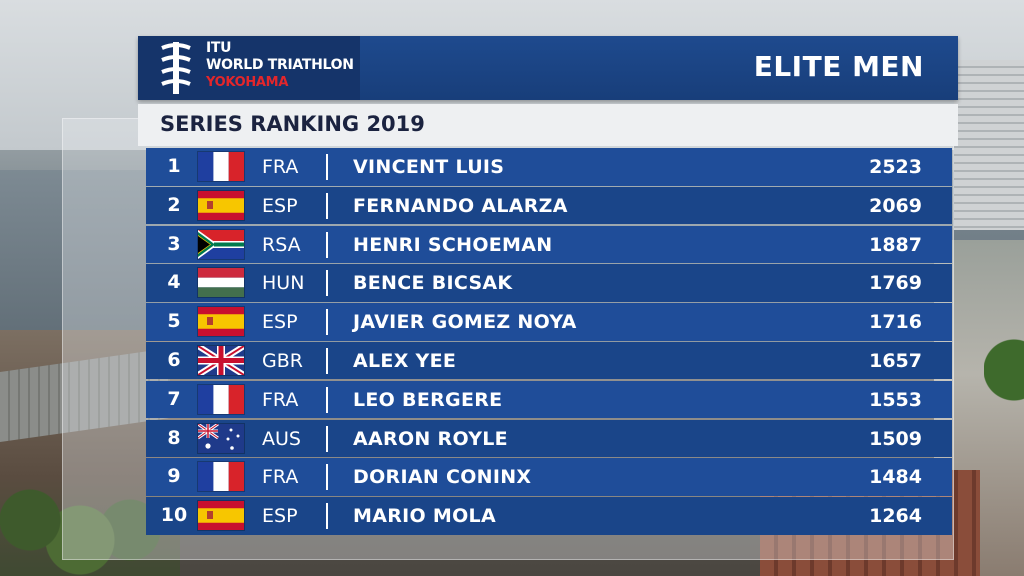 This screenshot has width=1024, height=576. What do you see at coordinates (174, 166) in the screenshot?
I see `rank-number: 1` at bounding box center [174, 166].